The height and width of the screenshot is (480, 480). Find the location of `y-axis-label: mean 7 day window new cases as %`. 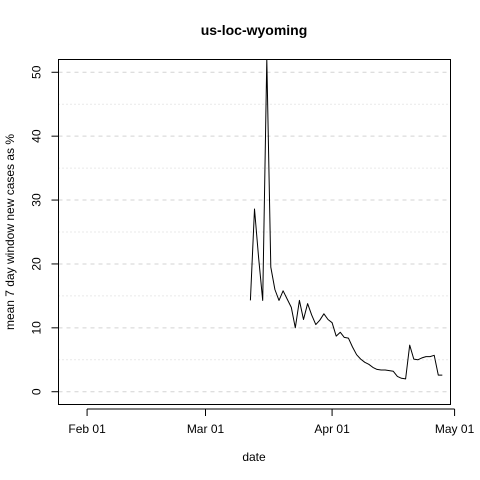

y-axis-label: mean 7 day window new cases as % is located at coordinates (10, 232).